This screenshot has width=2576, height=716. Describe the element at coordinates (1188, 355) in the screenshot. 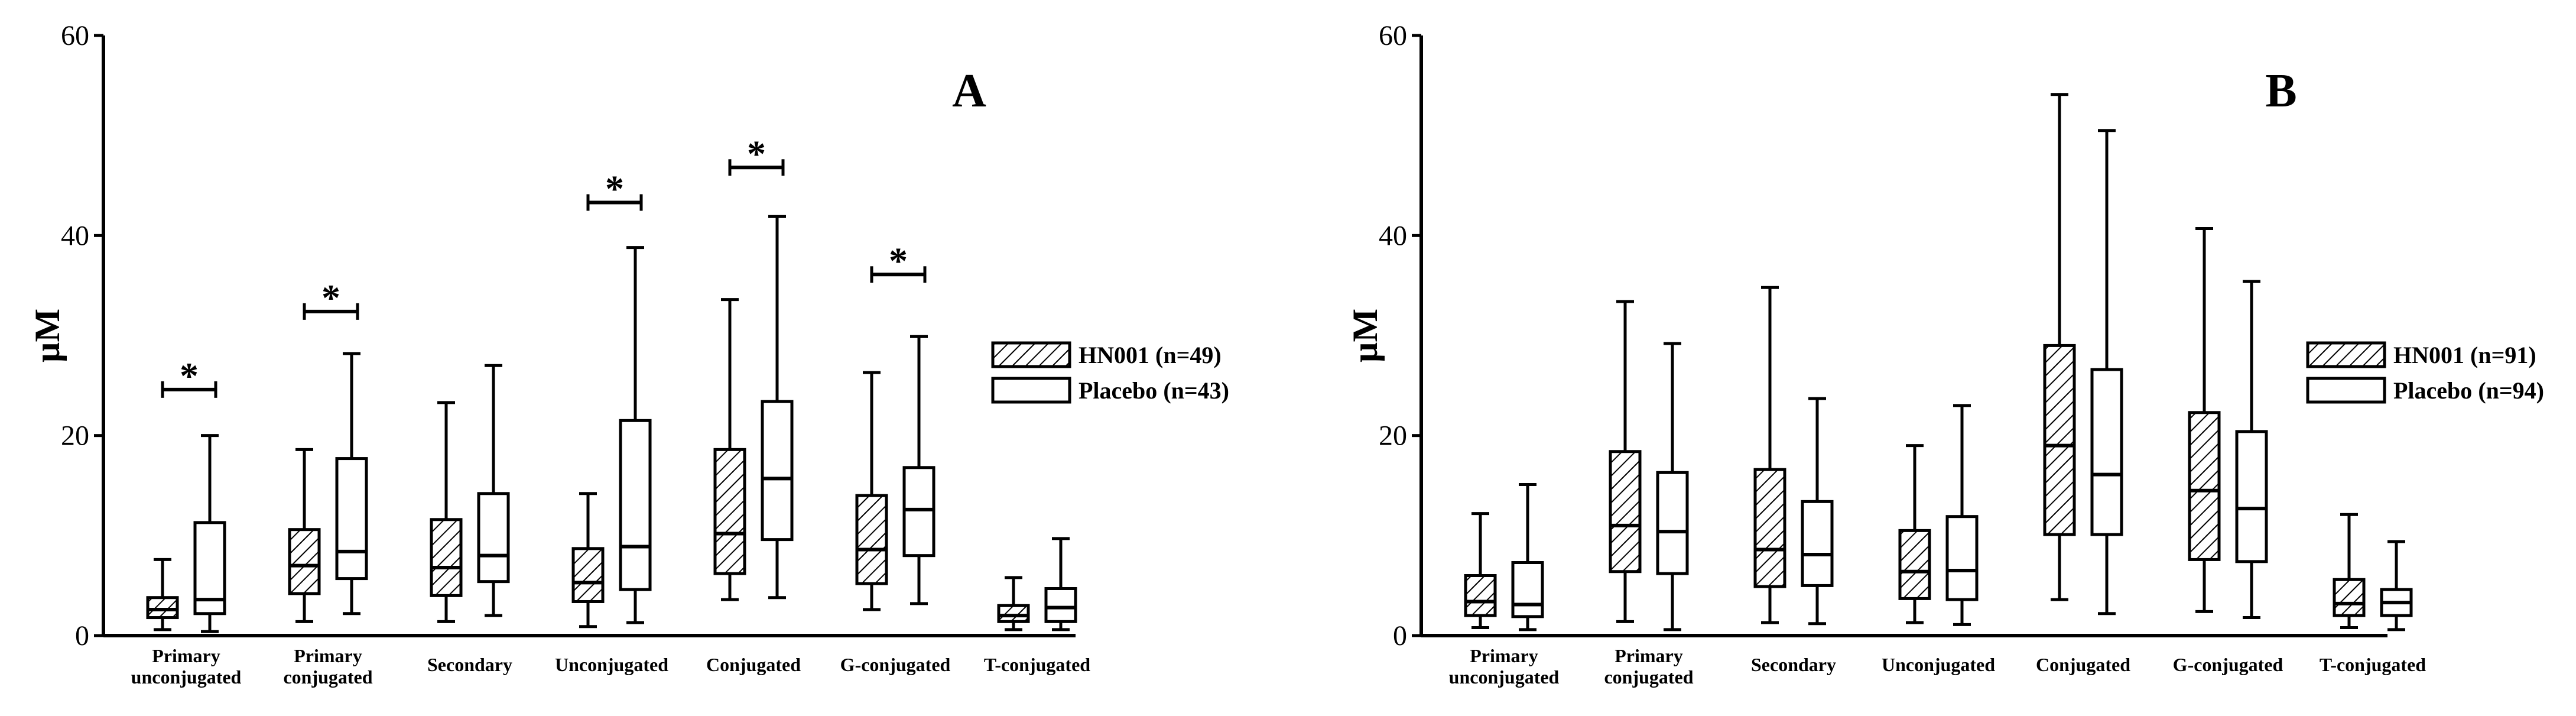

I see `legend-sample-size: (n=49)` at that location.